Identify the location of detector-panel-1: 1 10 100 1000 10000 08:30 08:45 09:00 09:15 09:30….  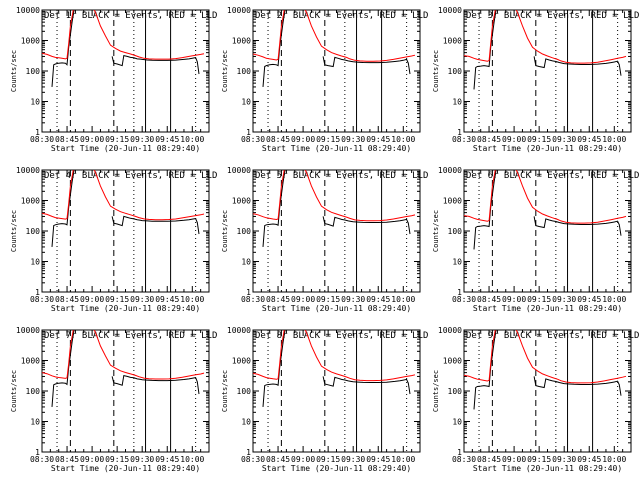
(113, 79).